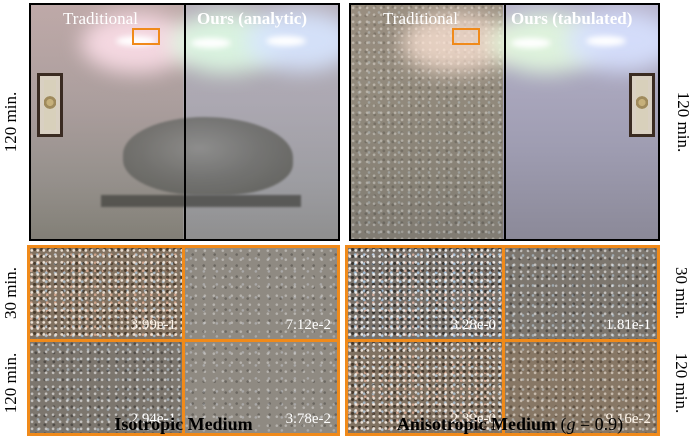 The height and width of the screenshot is (439, 699). I want to click on crop-ours-30min: 7.12e-2, so click(261, 293).